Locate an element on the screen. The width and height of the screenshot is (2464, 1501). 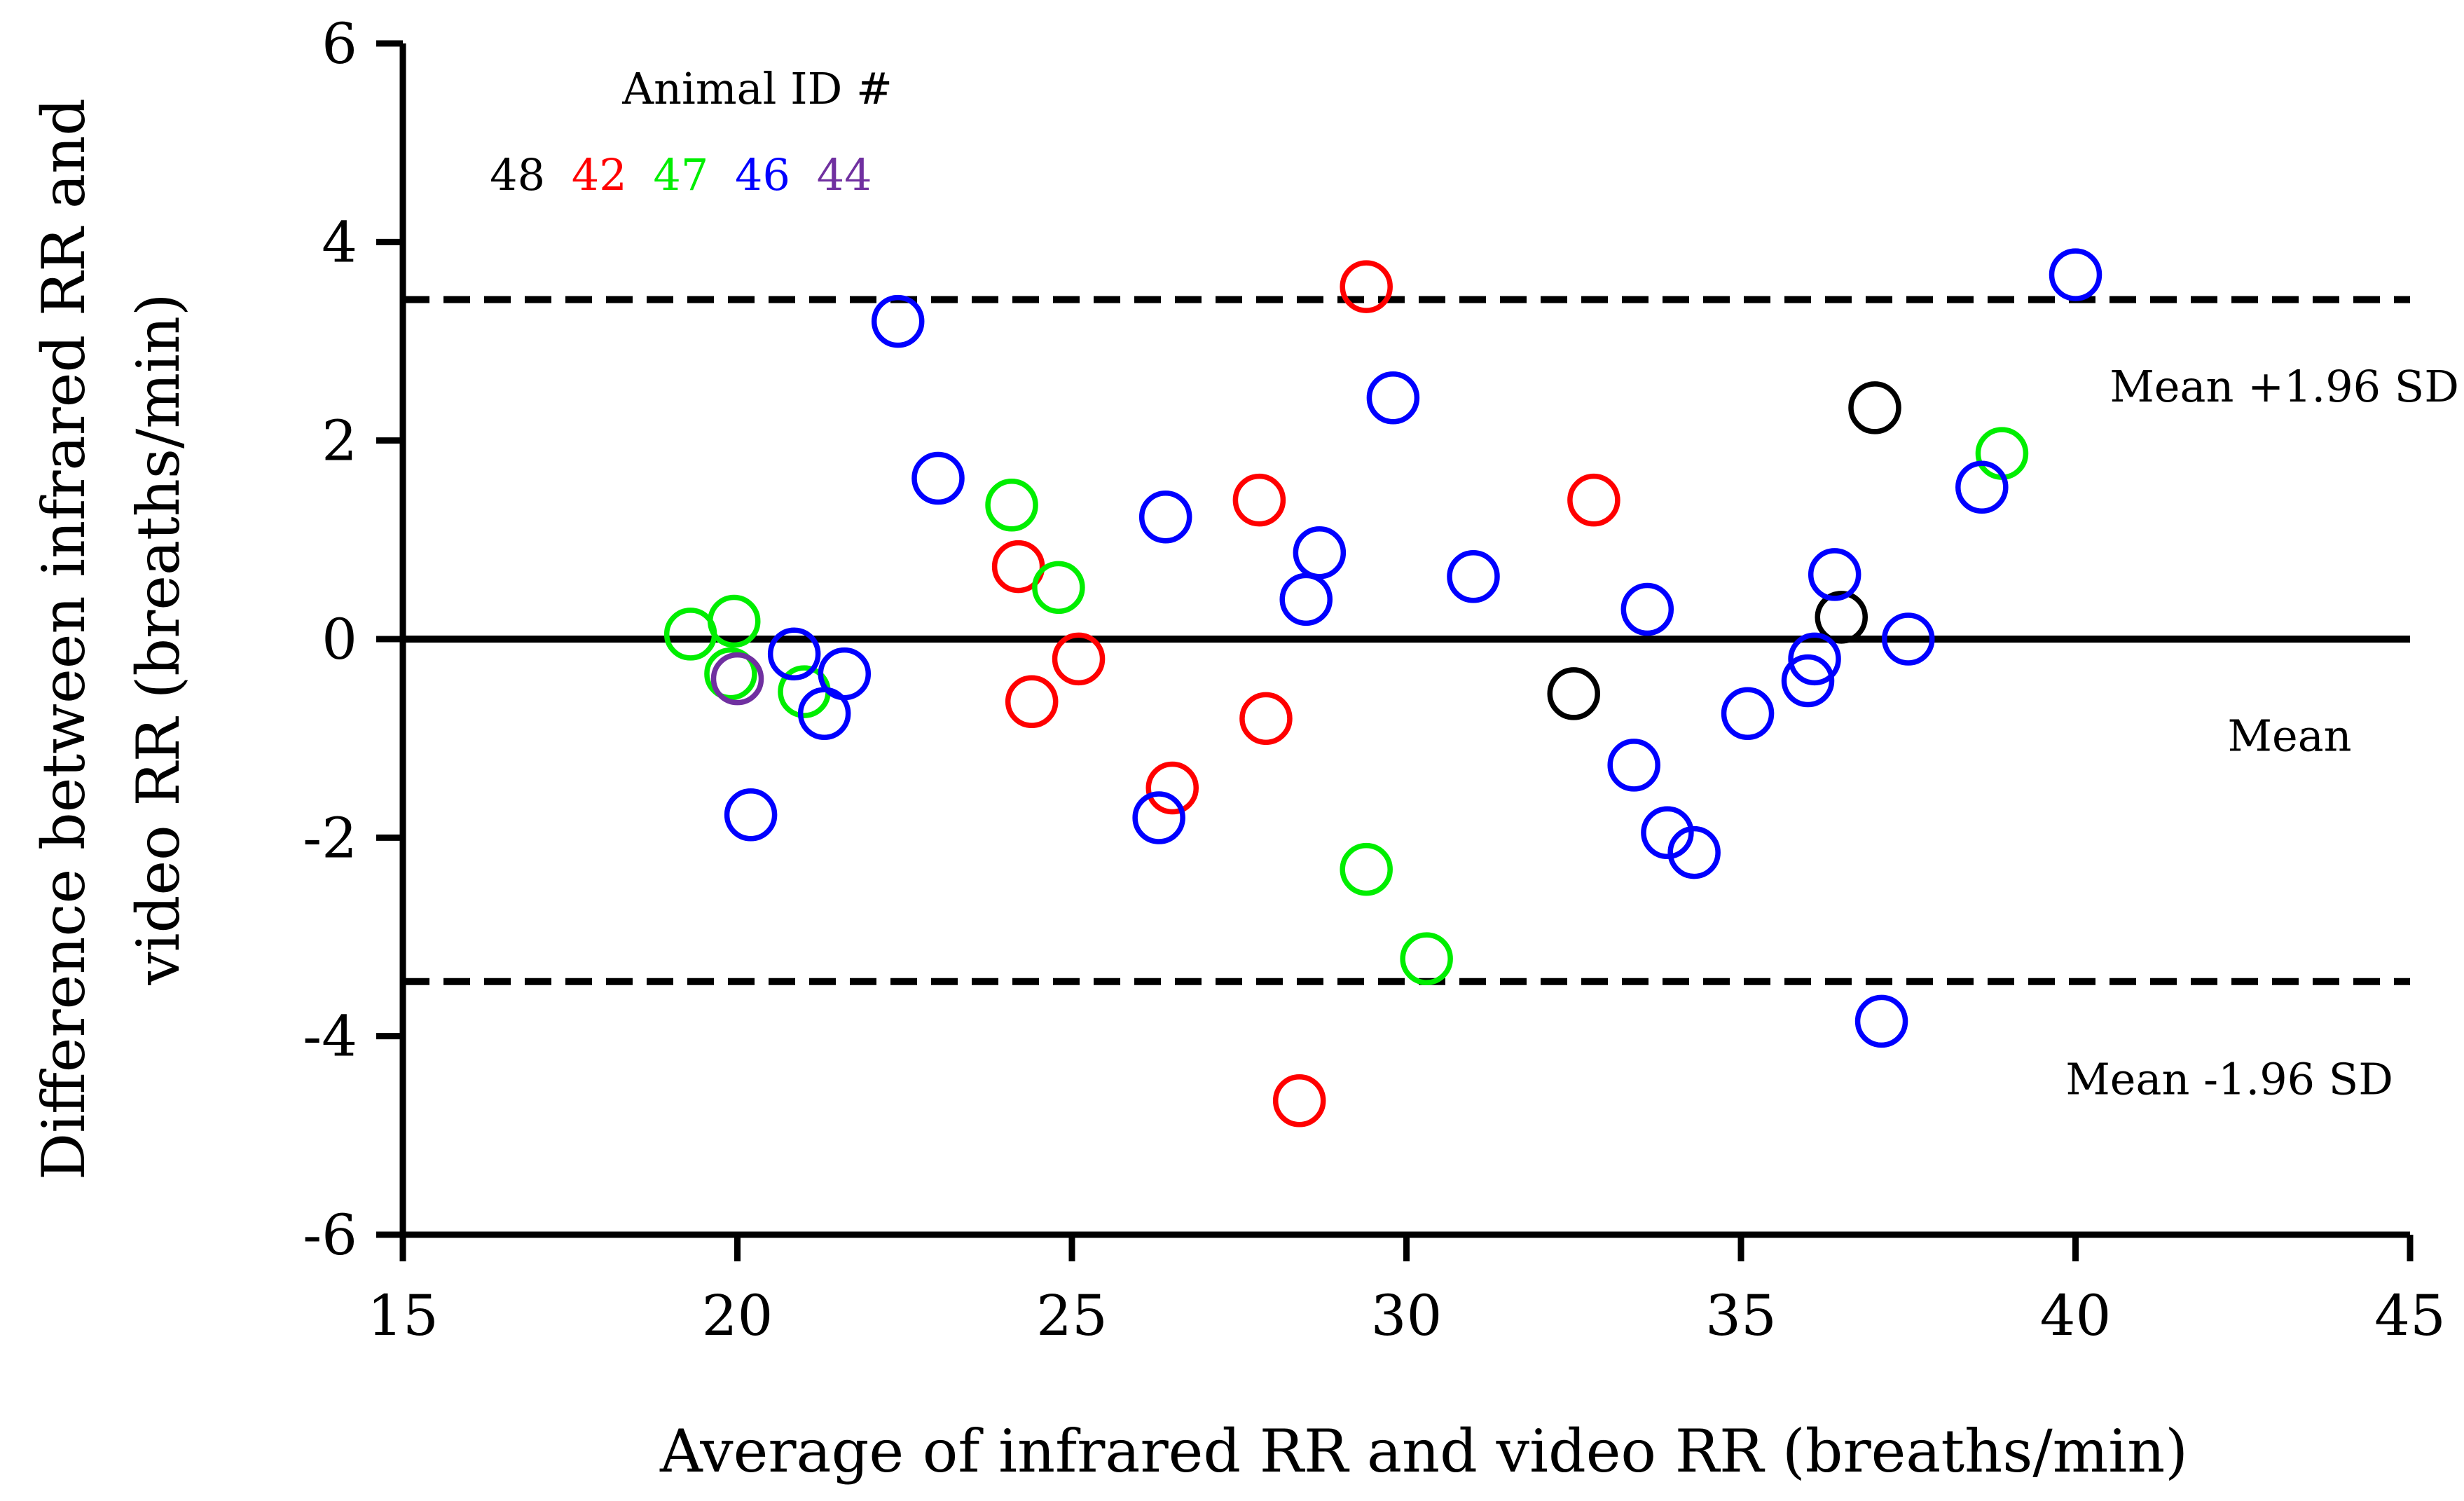
legend-entries: 48 42 47 46 44 is located at coordinates (681, 174).